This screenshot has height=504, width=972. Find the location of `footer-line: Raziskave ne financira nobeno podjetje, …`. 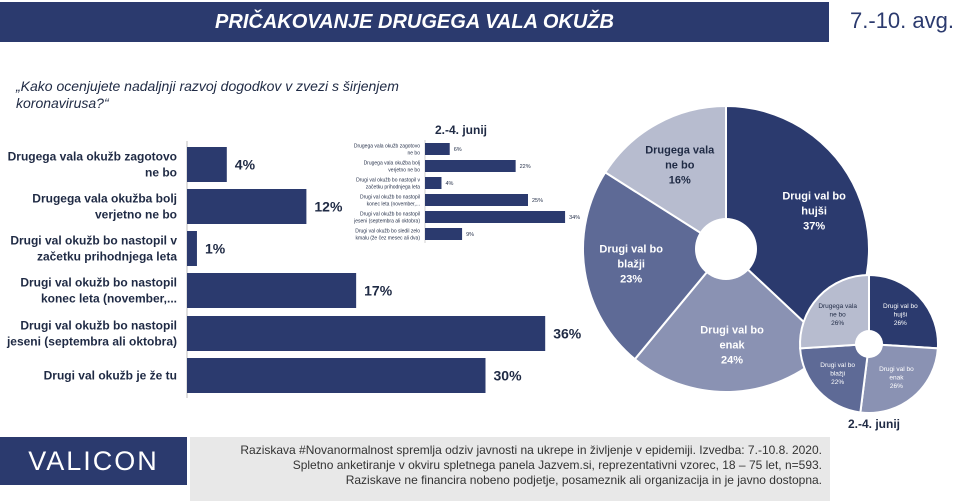

footer-line: Raziskave ne financira nobeno podjetje, … is located at coordinates (583, 480).